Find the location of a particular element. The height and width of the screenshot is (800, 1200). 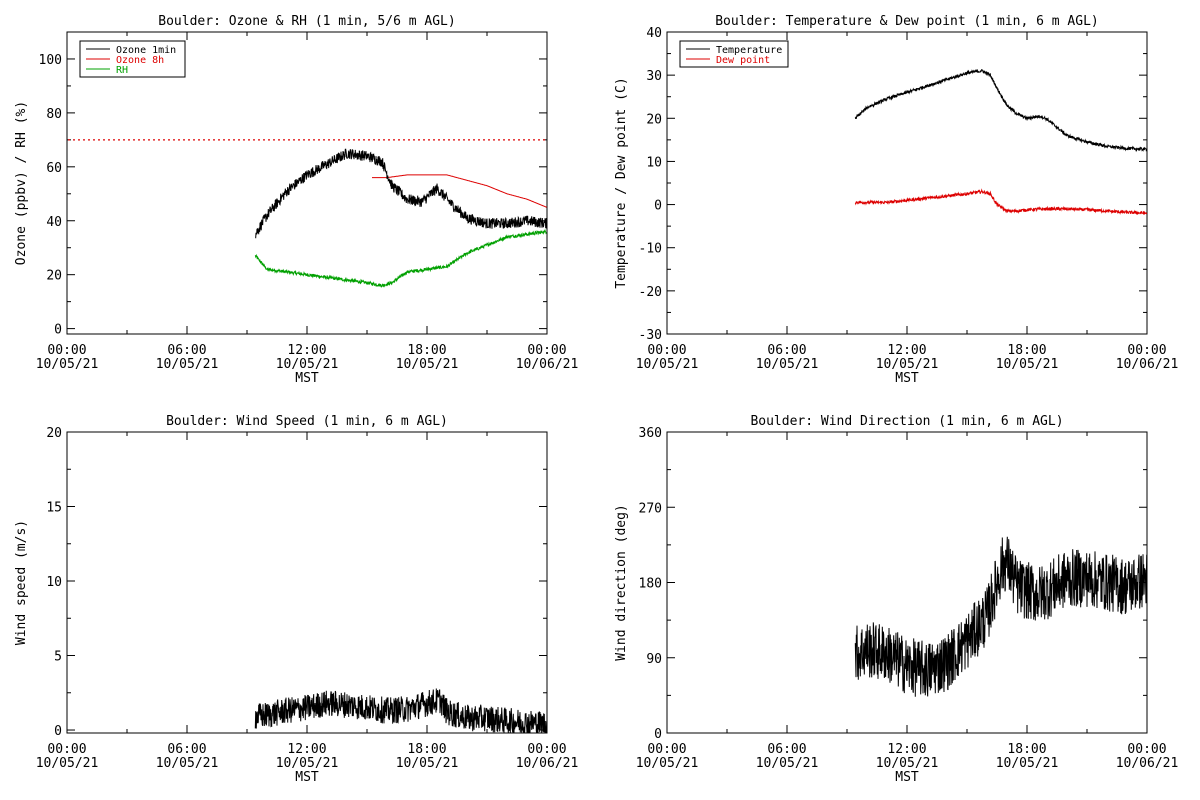

y-tick-label: 90 is located at coordinates (654, 659).